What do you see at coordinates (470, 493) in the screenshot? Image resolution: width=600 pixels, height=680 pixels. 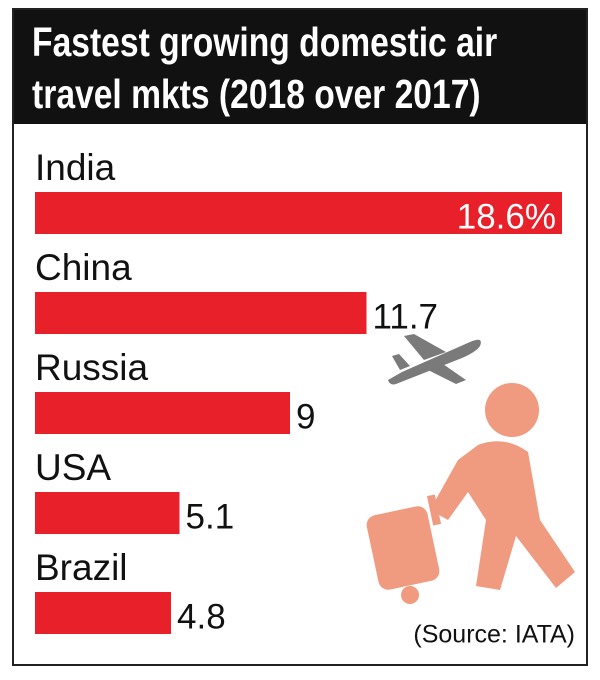 I see `traveller-icon` at bounding box center [470, 493].